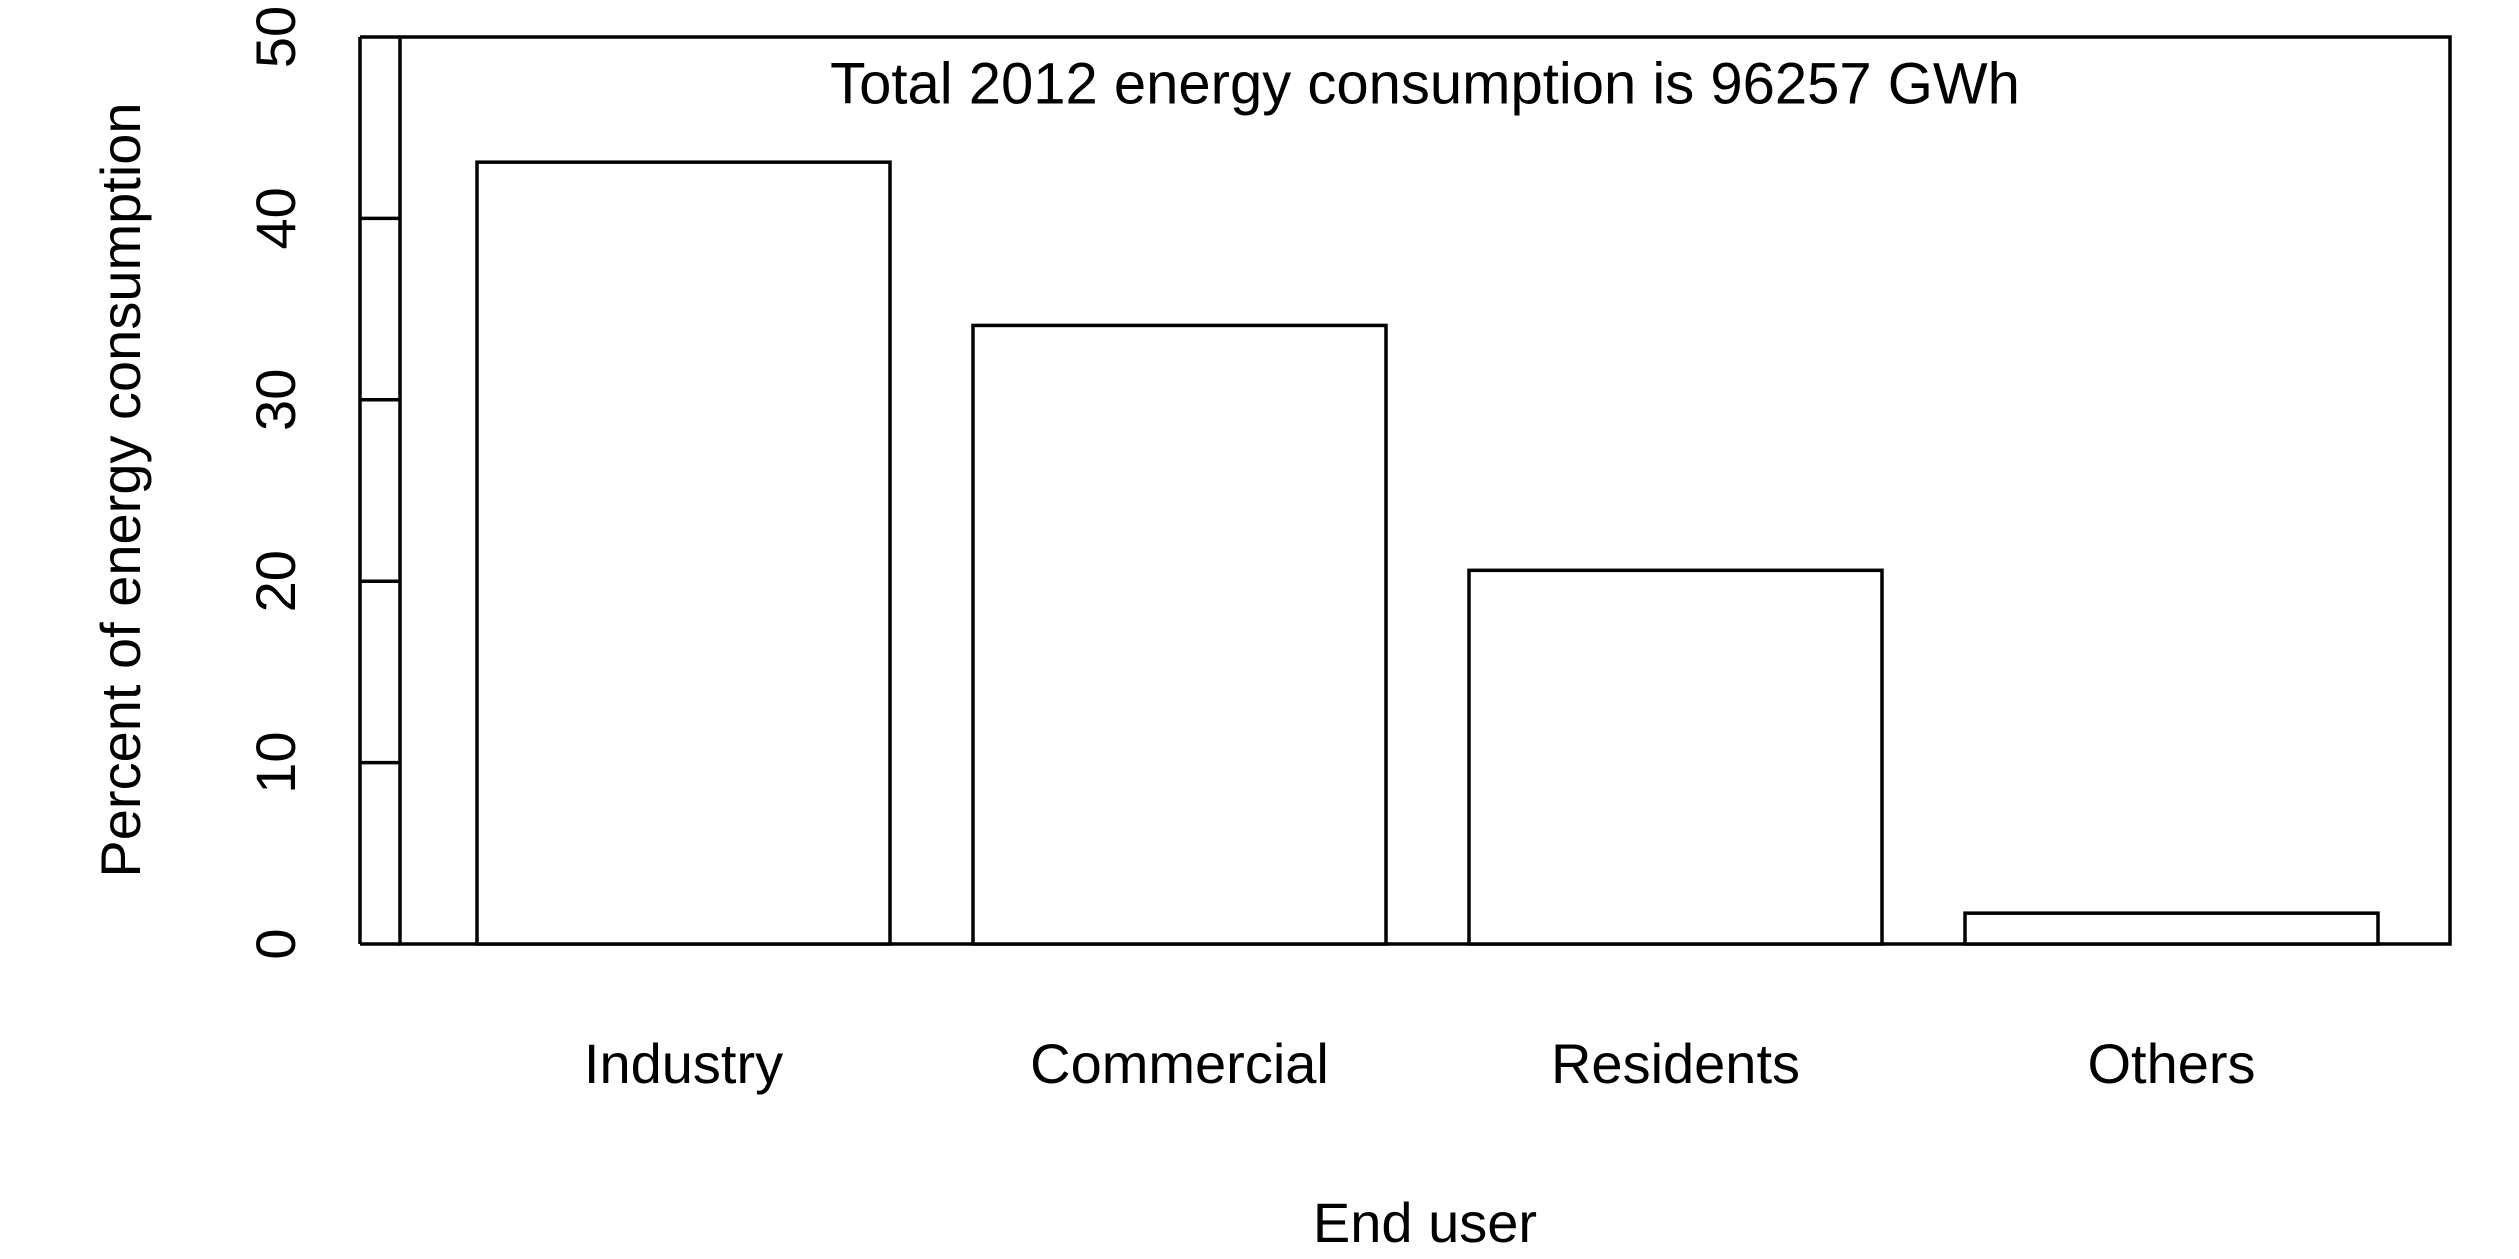  What do you see at coordinates (683, 553) in the screenshot?
I see `bar-industry` at bounding box center [683, 553].